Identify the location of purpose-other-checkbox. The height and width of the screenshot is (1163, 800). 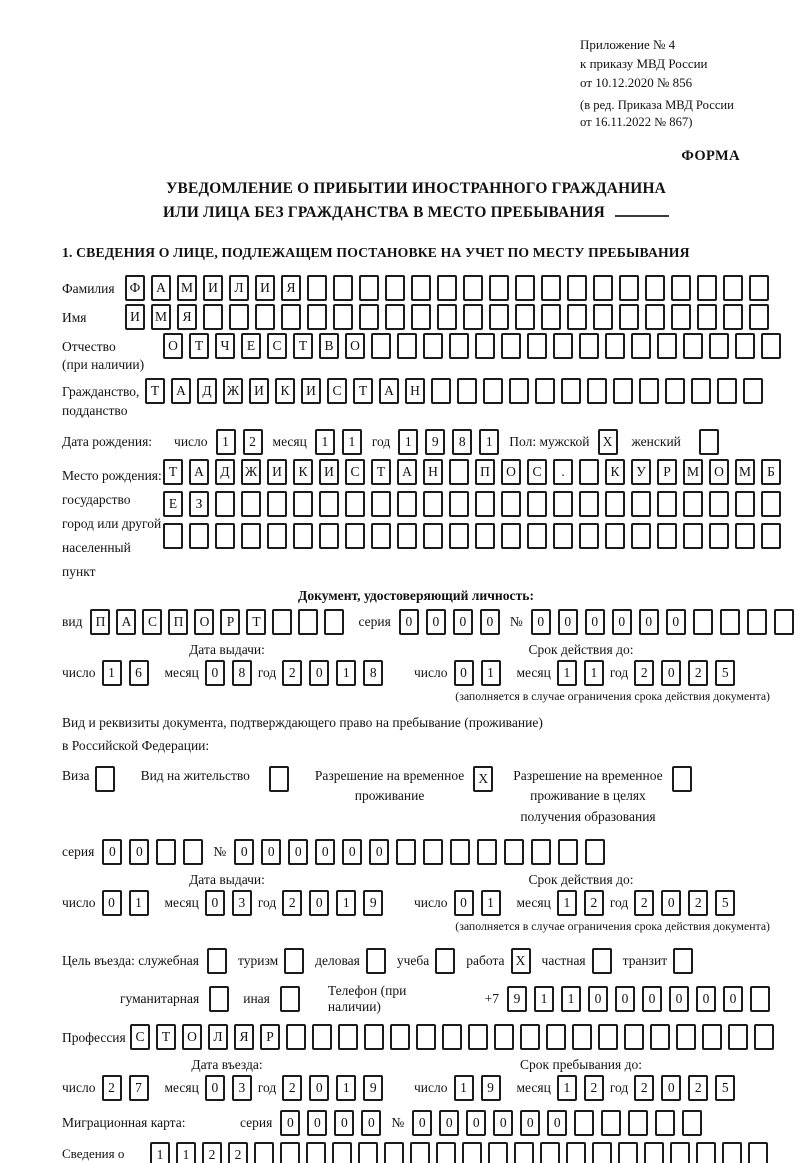
(289, 998).